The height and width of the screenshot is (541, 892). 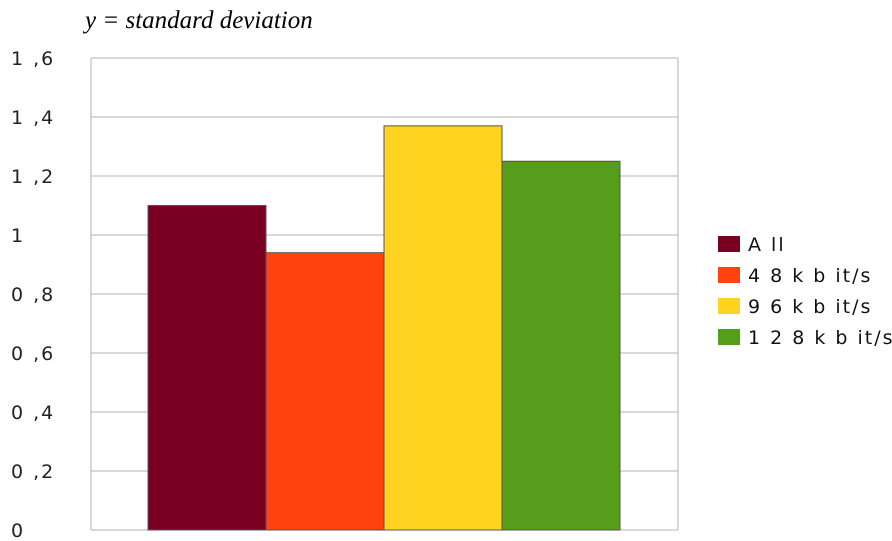 What do you see at coordinates (767, 245) in the screenshot?
I see `legend-label: A ll` at bounding box center [767, 245].